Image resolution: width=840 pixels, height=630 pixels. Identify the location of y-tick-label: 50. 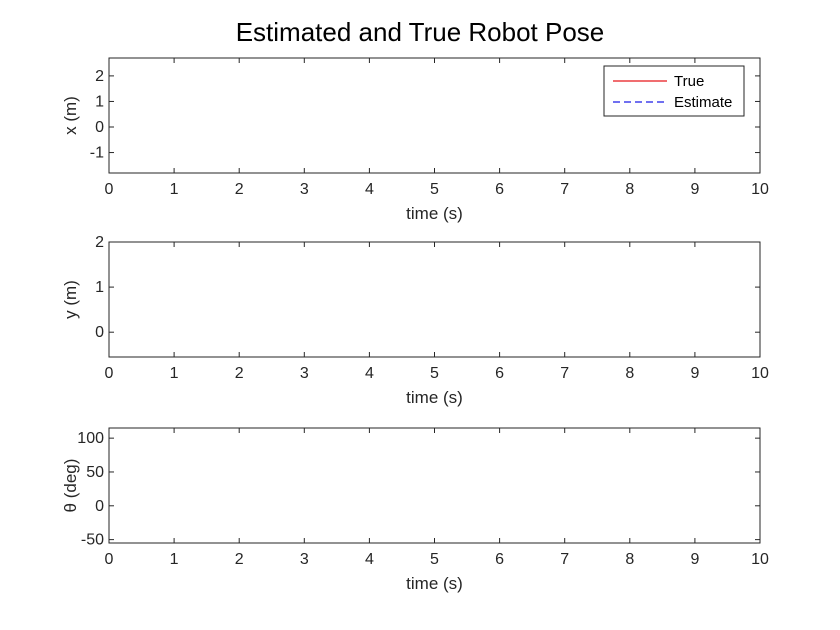
(95, 472).